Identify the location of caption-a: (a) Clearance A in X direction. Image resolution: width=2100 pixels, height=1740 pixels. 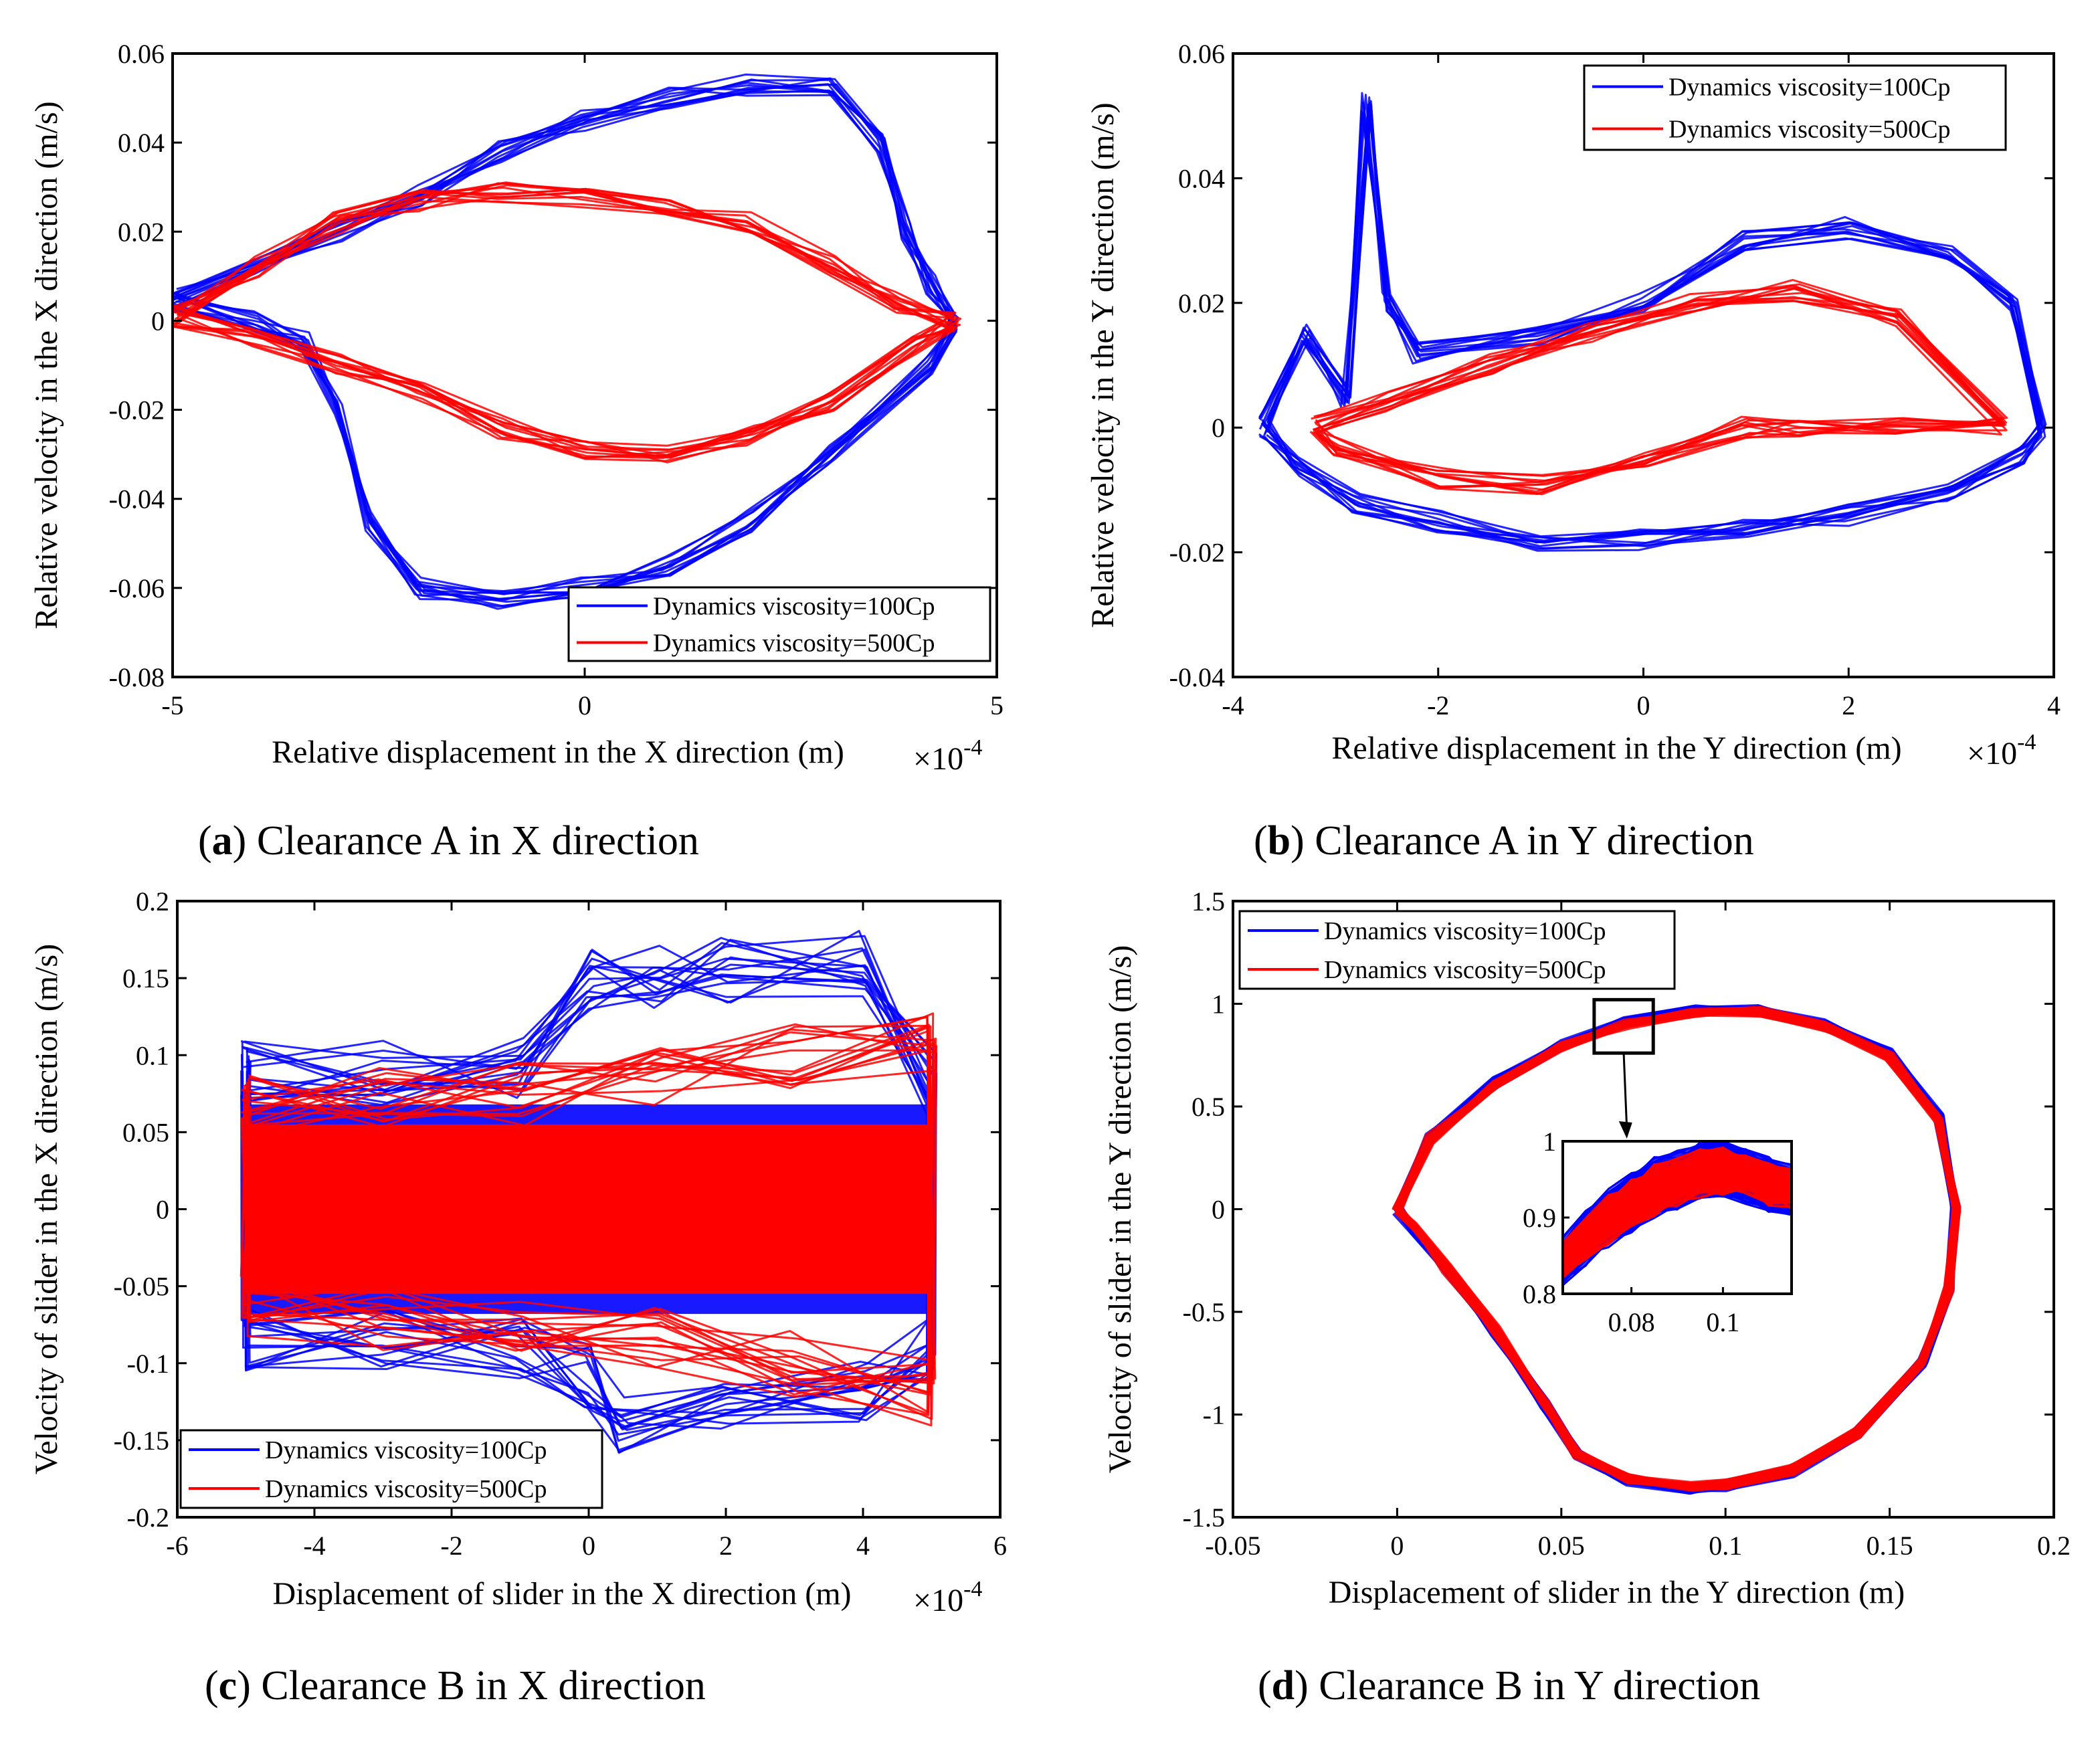
(448, 841).